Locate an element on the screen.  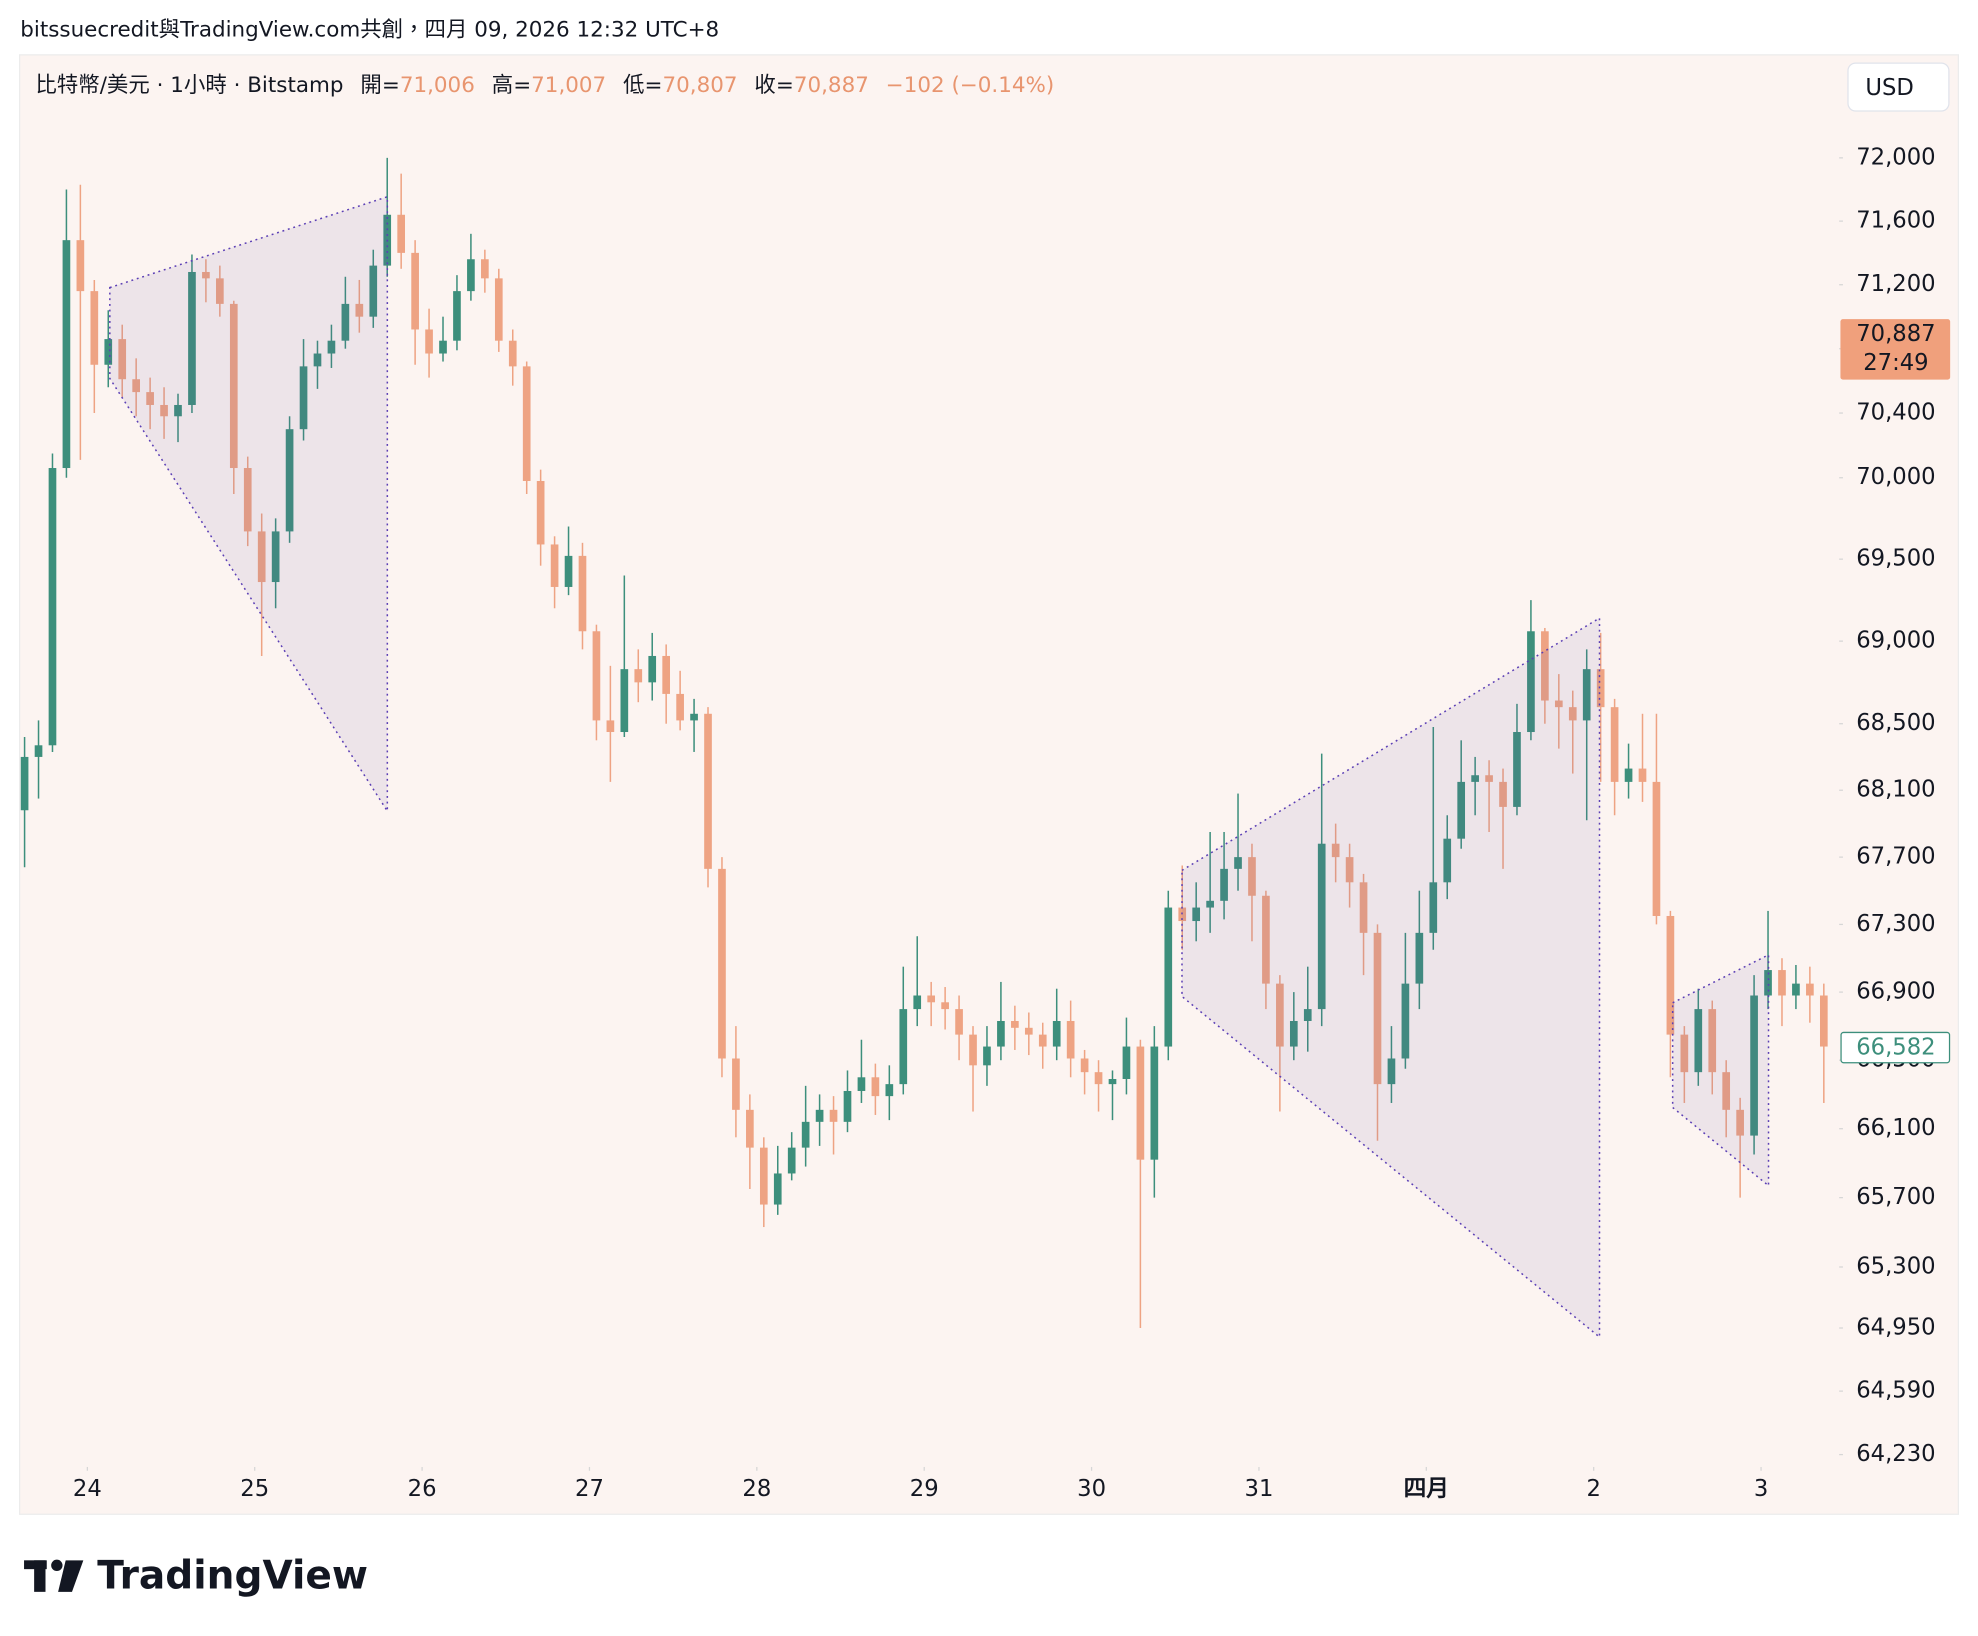
y-tick-label: 67,700 is located at coordinates (1895, 857).